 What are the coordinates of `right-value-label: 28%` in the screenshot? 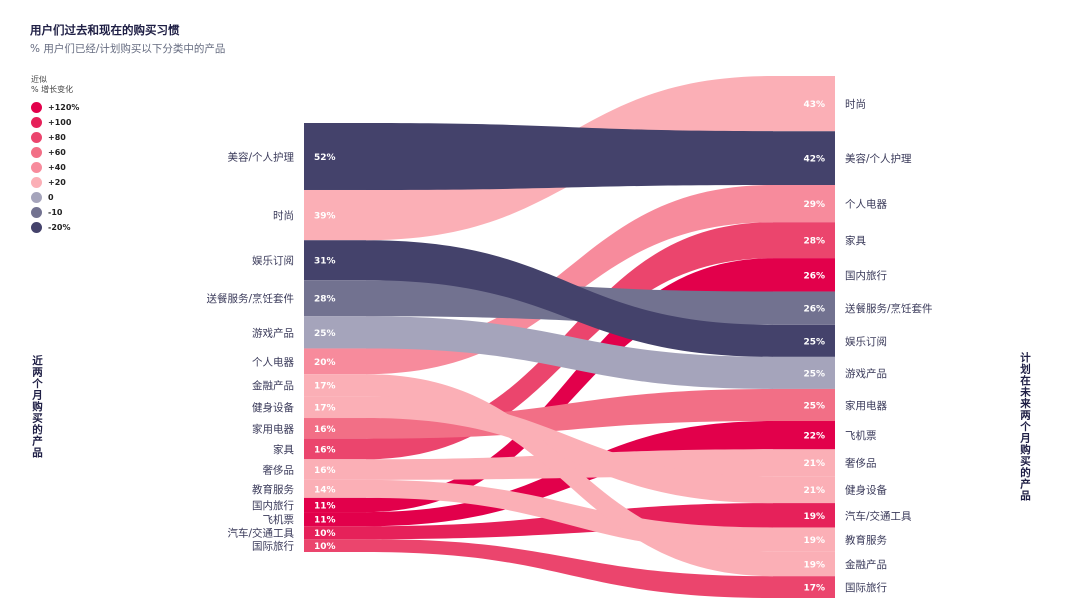 It's located at (814, 242).